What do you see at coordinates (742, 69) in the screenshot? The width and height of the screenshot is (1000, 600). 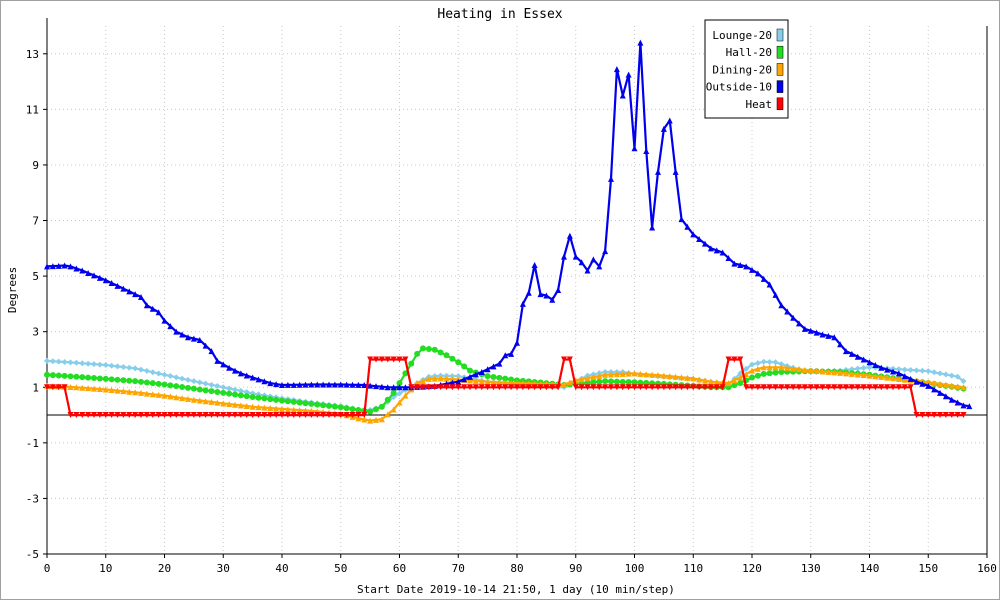 I see `legend-label: Dining-20` at bounding box center [742, 69].